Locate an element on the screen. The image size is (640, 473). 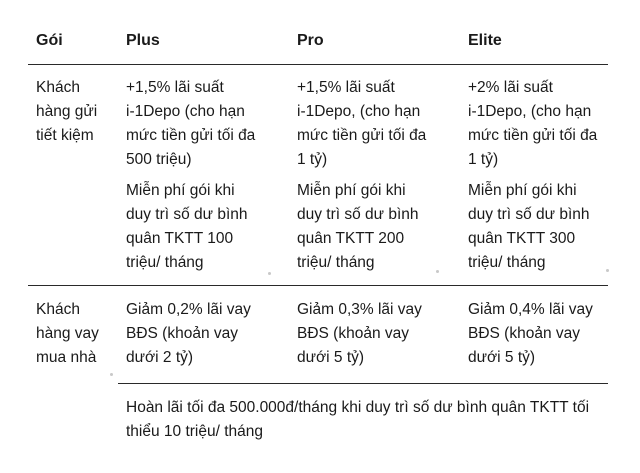
row-label-line: mua nhà is located at coordinates (66, 357).